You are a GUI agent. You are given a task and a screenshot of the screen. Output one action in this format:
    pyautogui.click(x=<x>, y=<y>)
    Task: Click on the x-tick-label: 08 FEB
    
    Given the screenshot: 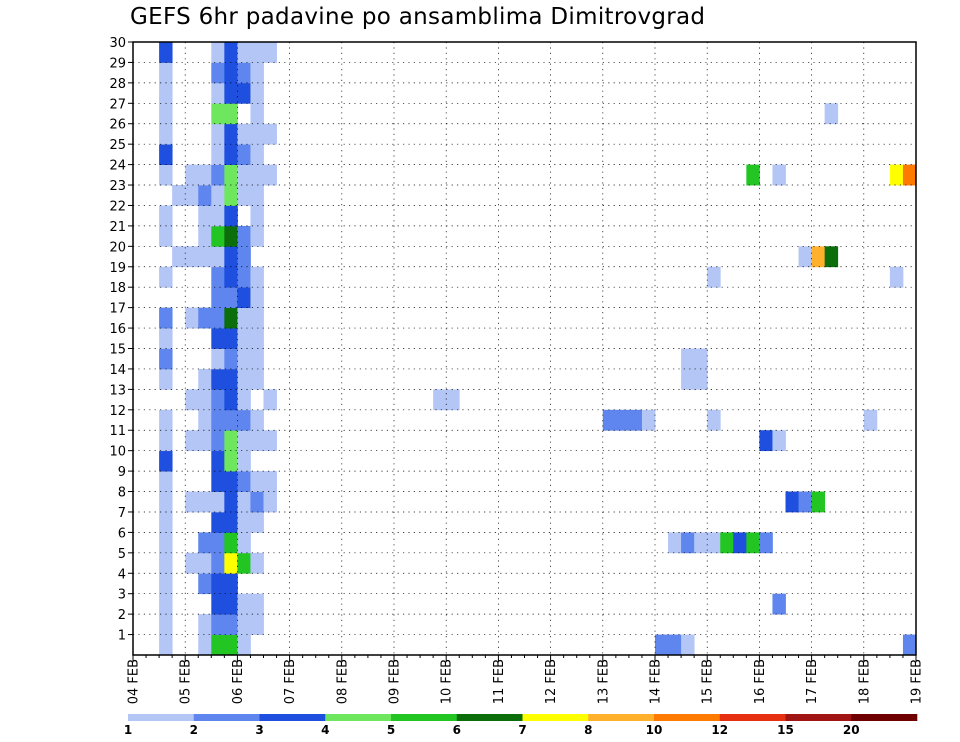 What is the action you would take?
    pyautogui.click(x=342, y=681)
    